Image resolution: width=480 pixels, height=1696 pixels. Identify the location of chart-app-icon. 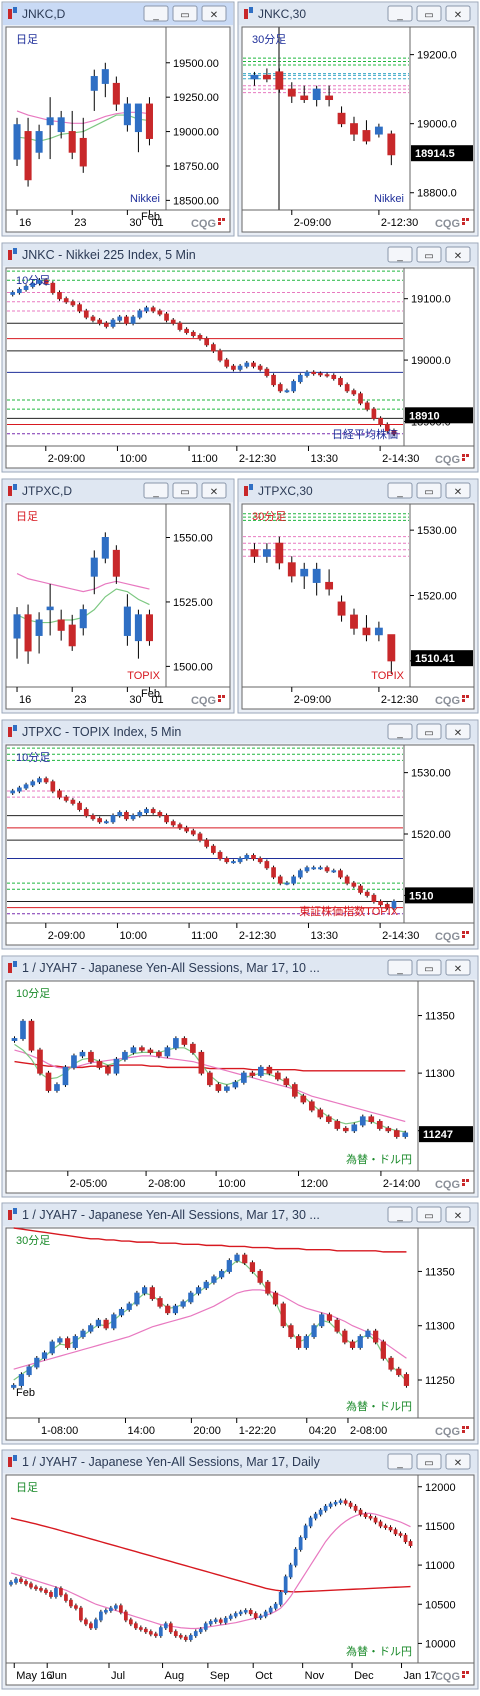
(10, 1215).